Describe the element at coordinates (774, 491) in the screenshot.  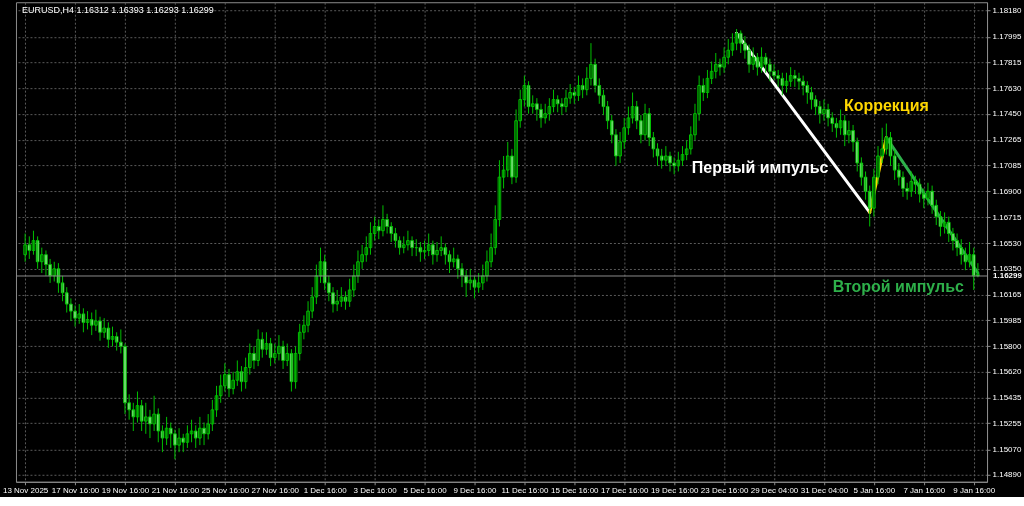
I see `x-tick-label: 29 Dec 04:00` at that location.